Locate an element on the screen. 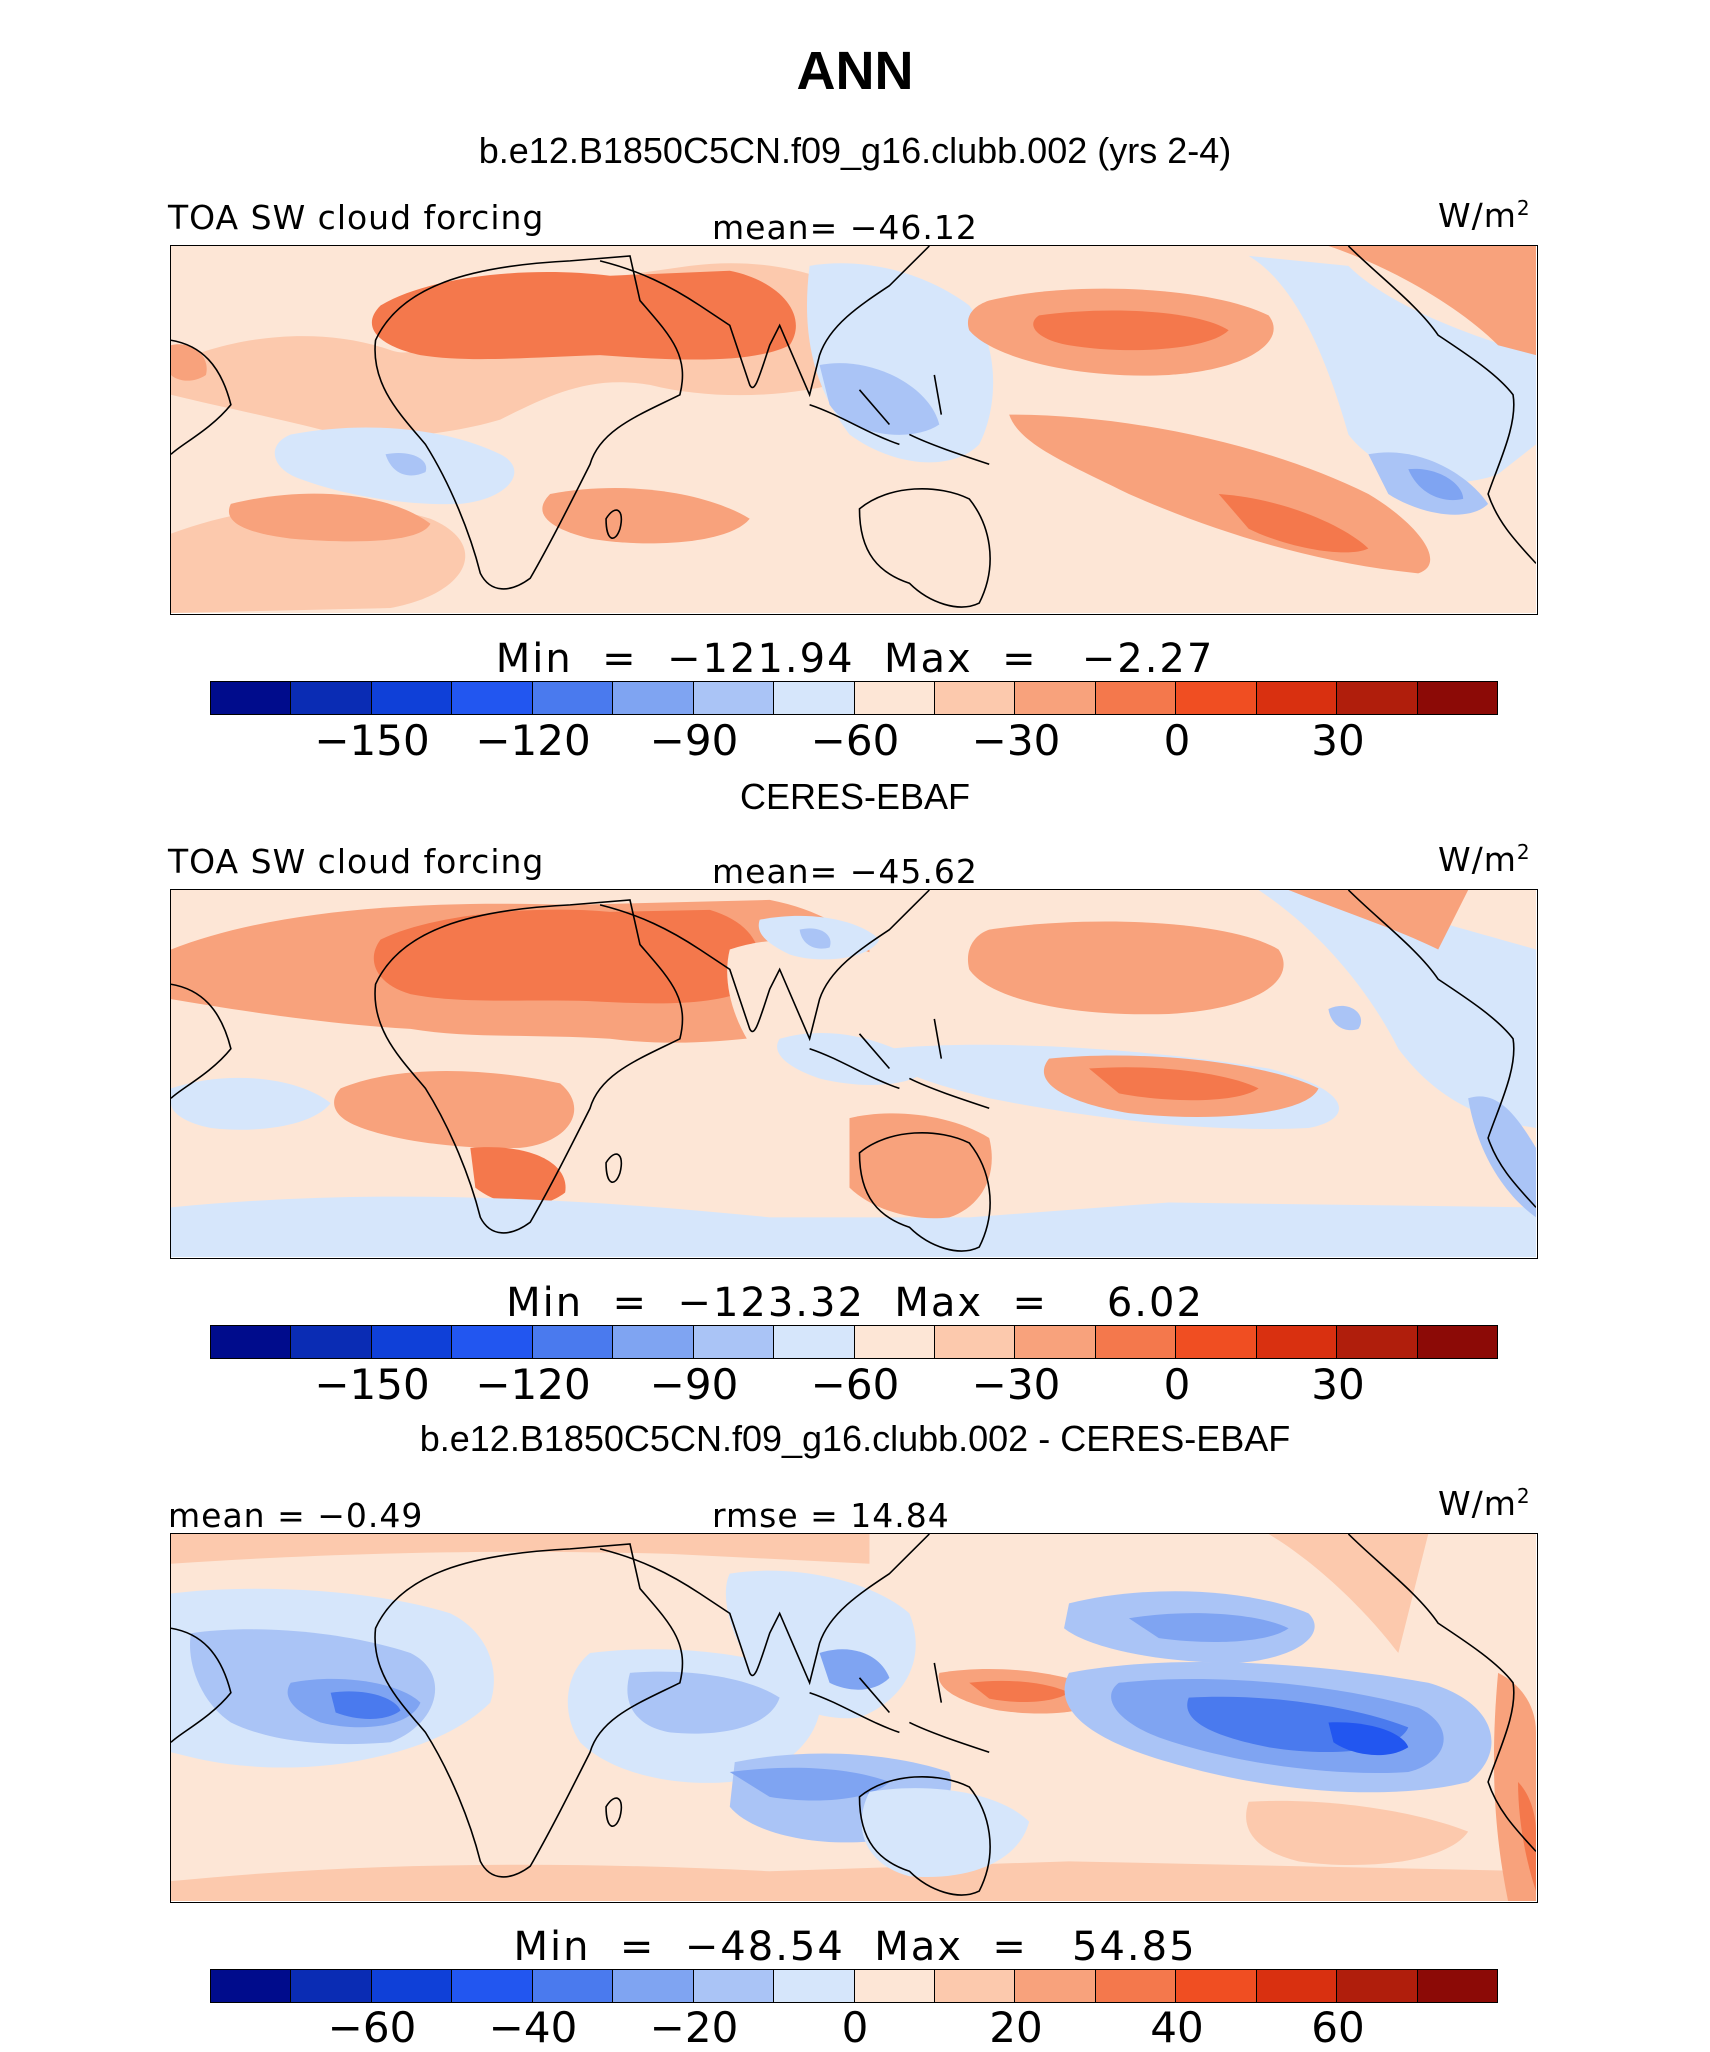  panel-2-colorbar-tick: −30 is located at coordinates (1016, 1384).